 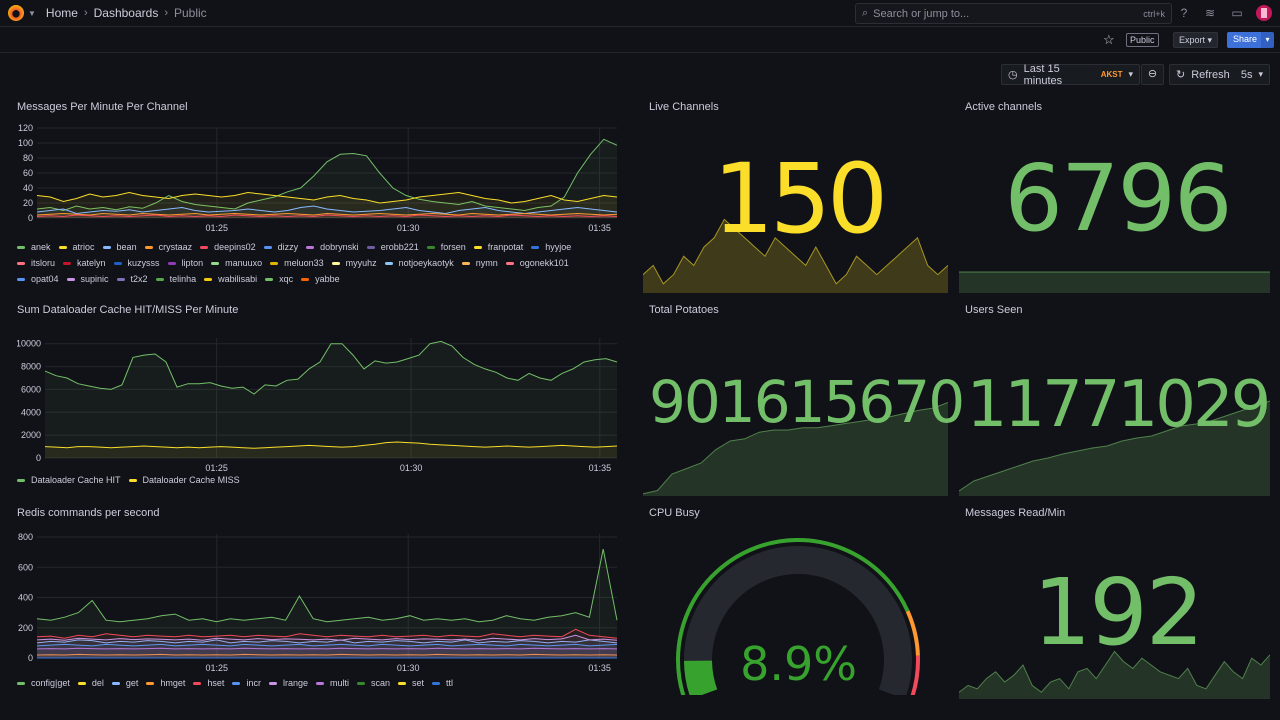 I want to click on legend-item: set, so click(x=411, y=683).